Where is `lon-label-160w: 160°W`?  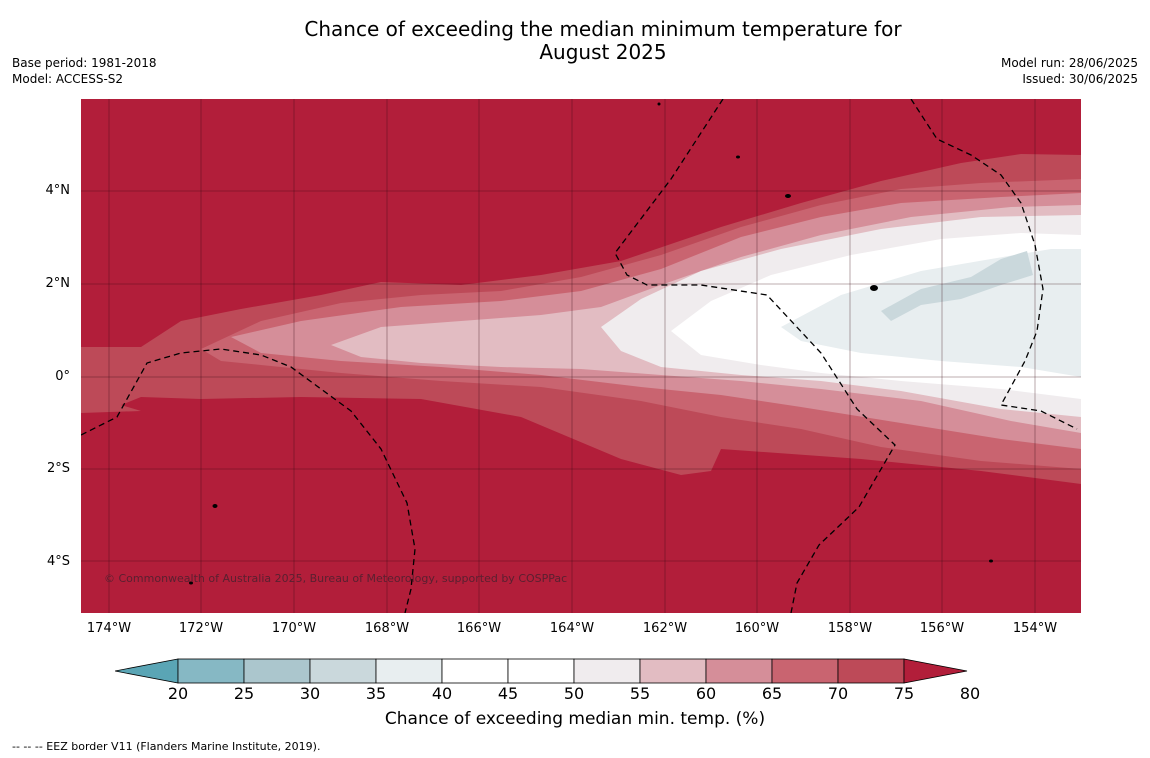 lon-label-160w: 160°W is located at coordinates (757, 628).